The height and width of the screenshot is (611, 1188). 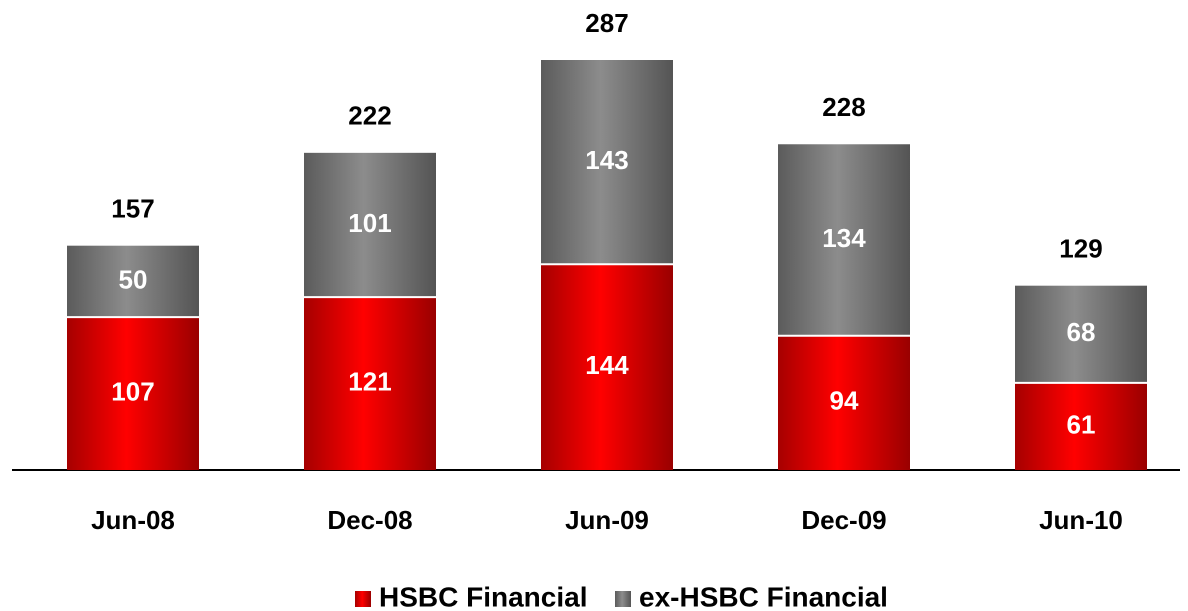 What do you see at coordinates (132, 391) in the screenshot?
I see `value-label: 107` at bounding box center [132, 391].